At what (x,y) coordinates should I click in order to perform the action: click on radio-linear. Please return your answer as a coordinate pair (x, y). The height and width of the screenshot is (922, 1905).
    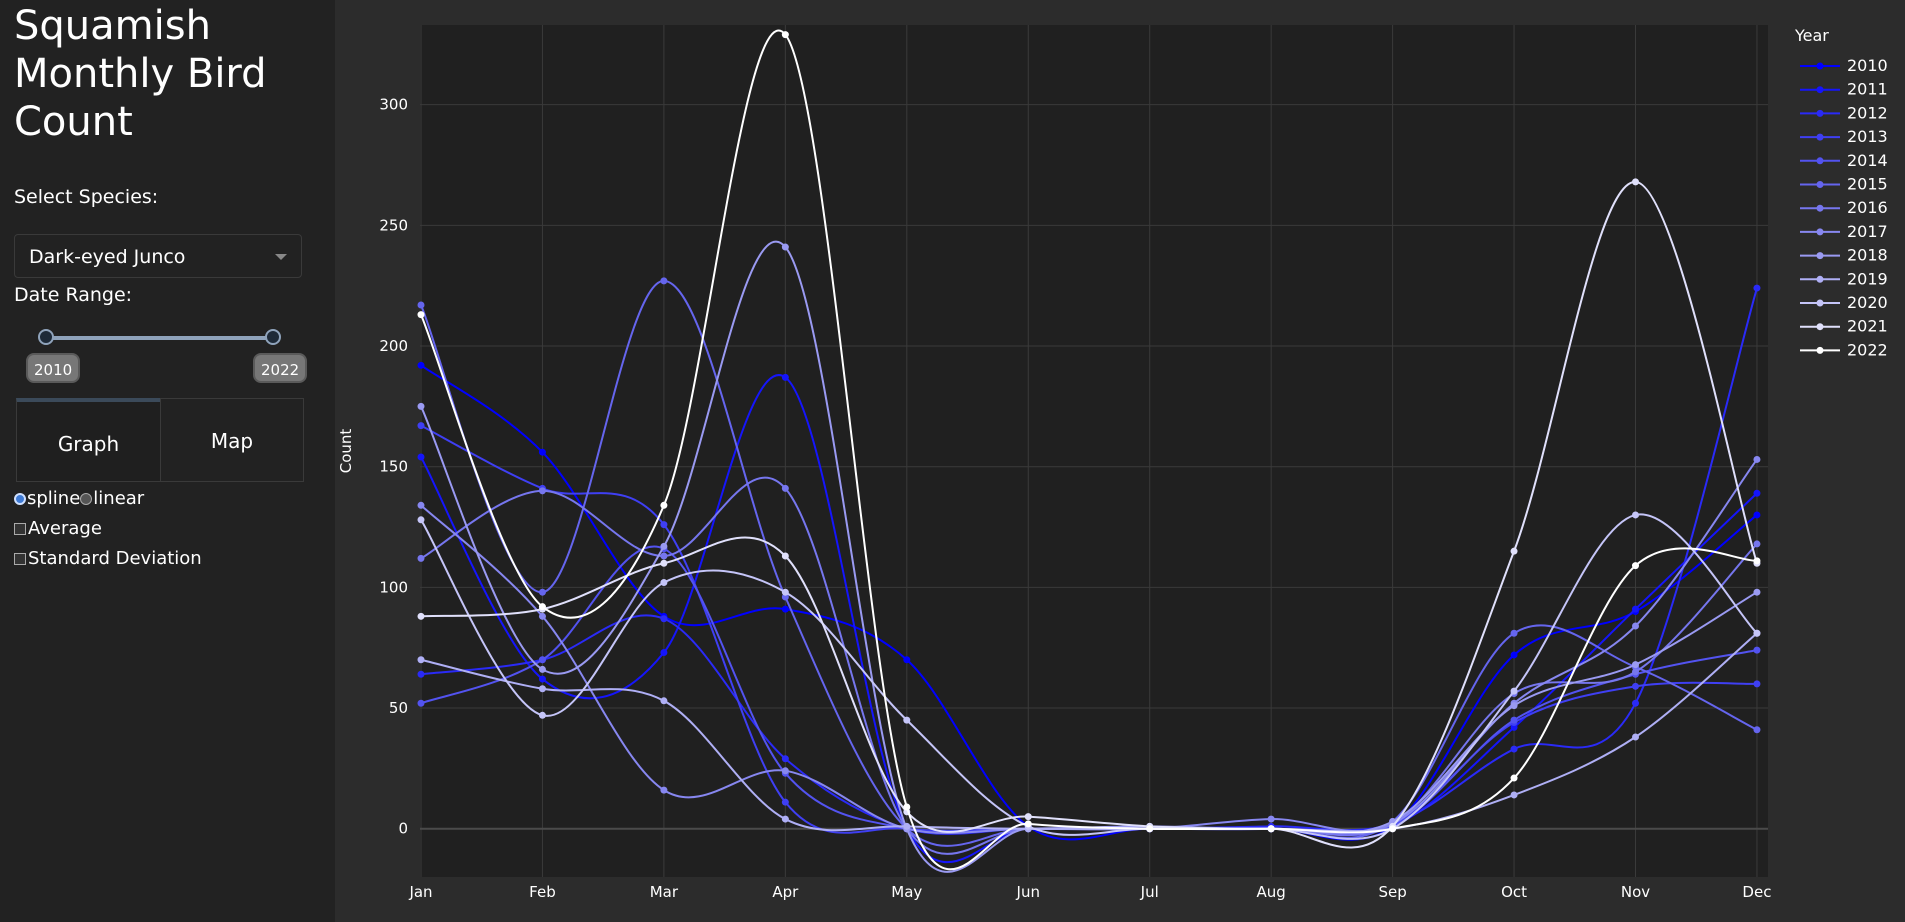
    Looking at the image, I should click on (86, 499).